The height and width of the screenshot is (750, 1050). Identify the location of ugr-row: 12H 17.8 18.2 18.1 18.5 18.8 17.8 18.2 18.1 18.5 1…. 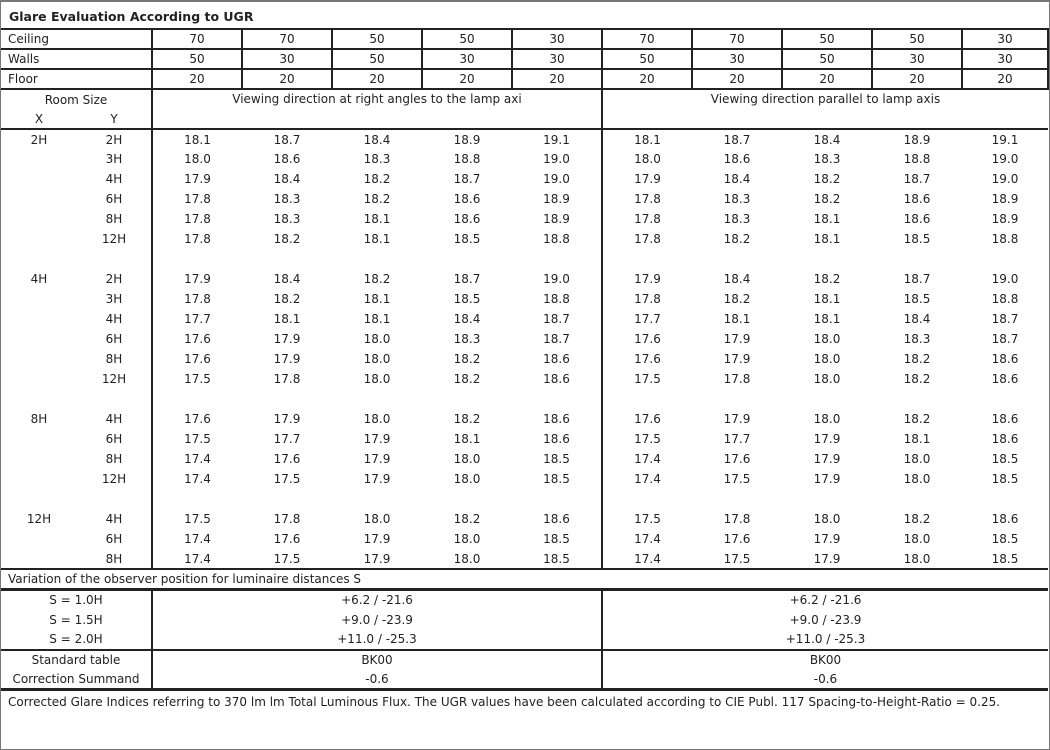
(524, 239).